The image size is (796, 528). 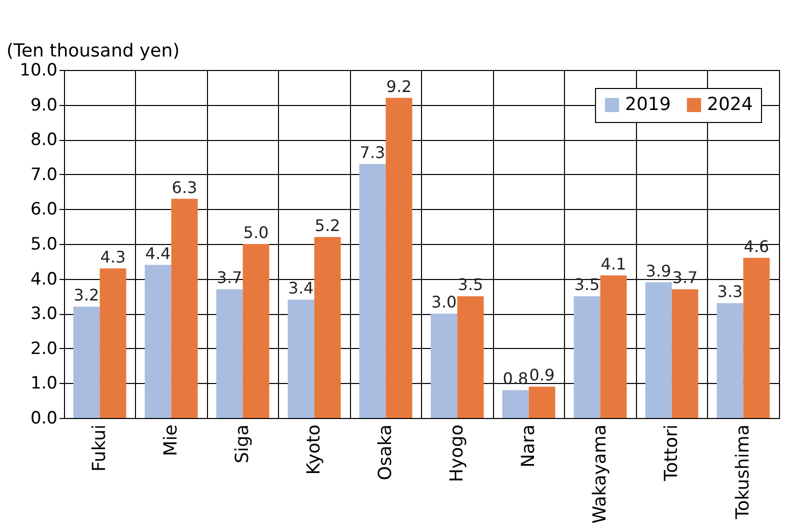 What do you see at coordinates (399, 86) in the screenshot?
I see `data-label: 9.2` at bounding box center [399, 86].